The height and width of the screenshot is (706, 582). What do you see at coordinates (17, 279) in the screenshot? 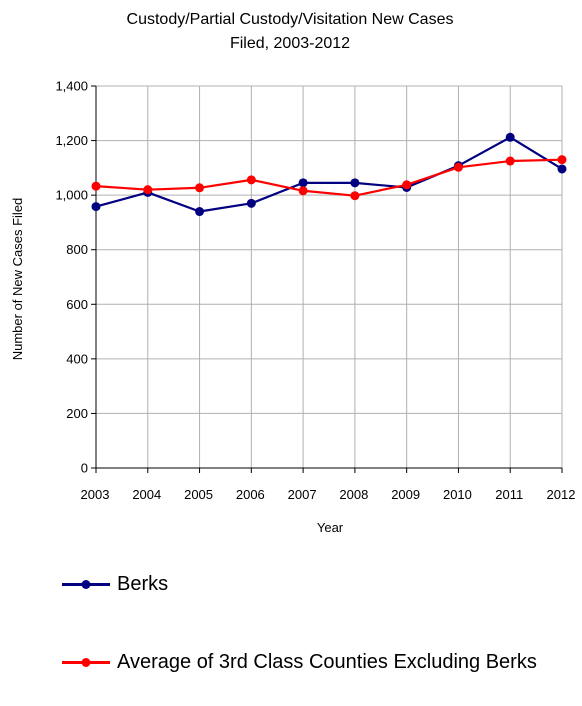
I see `y-axis-title: Number of New Cases Filed` at bounding box center [17, 279].